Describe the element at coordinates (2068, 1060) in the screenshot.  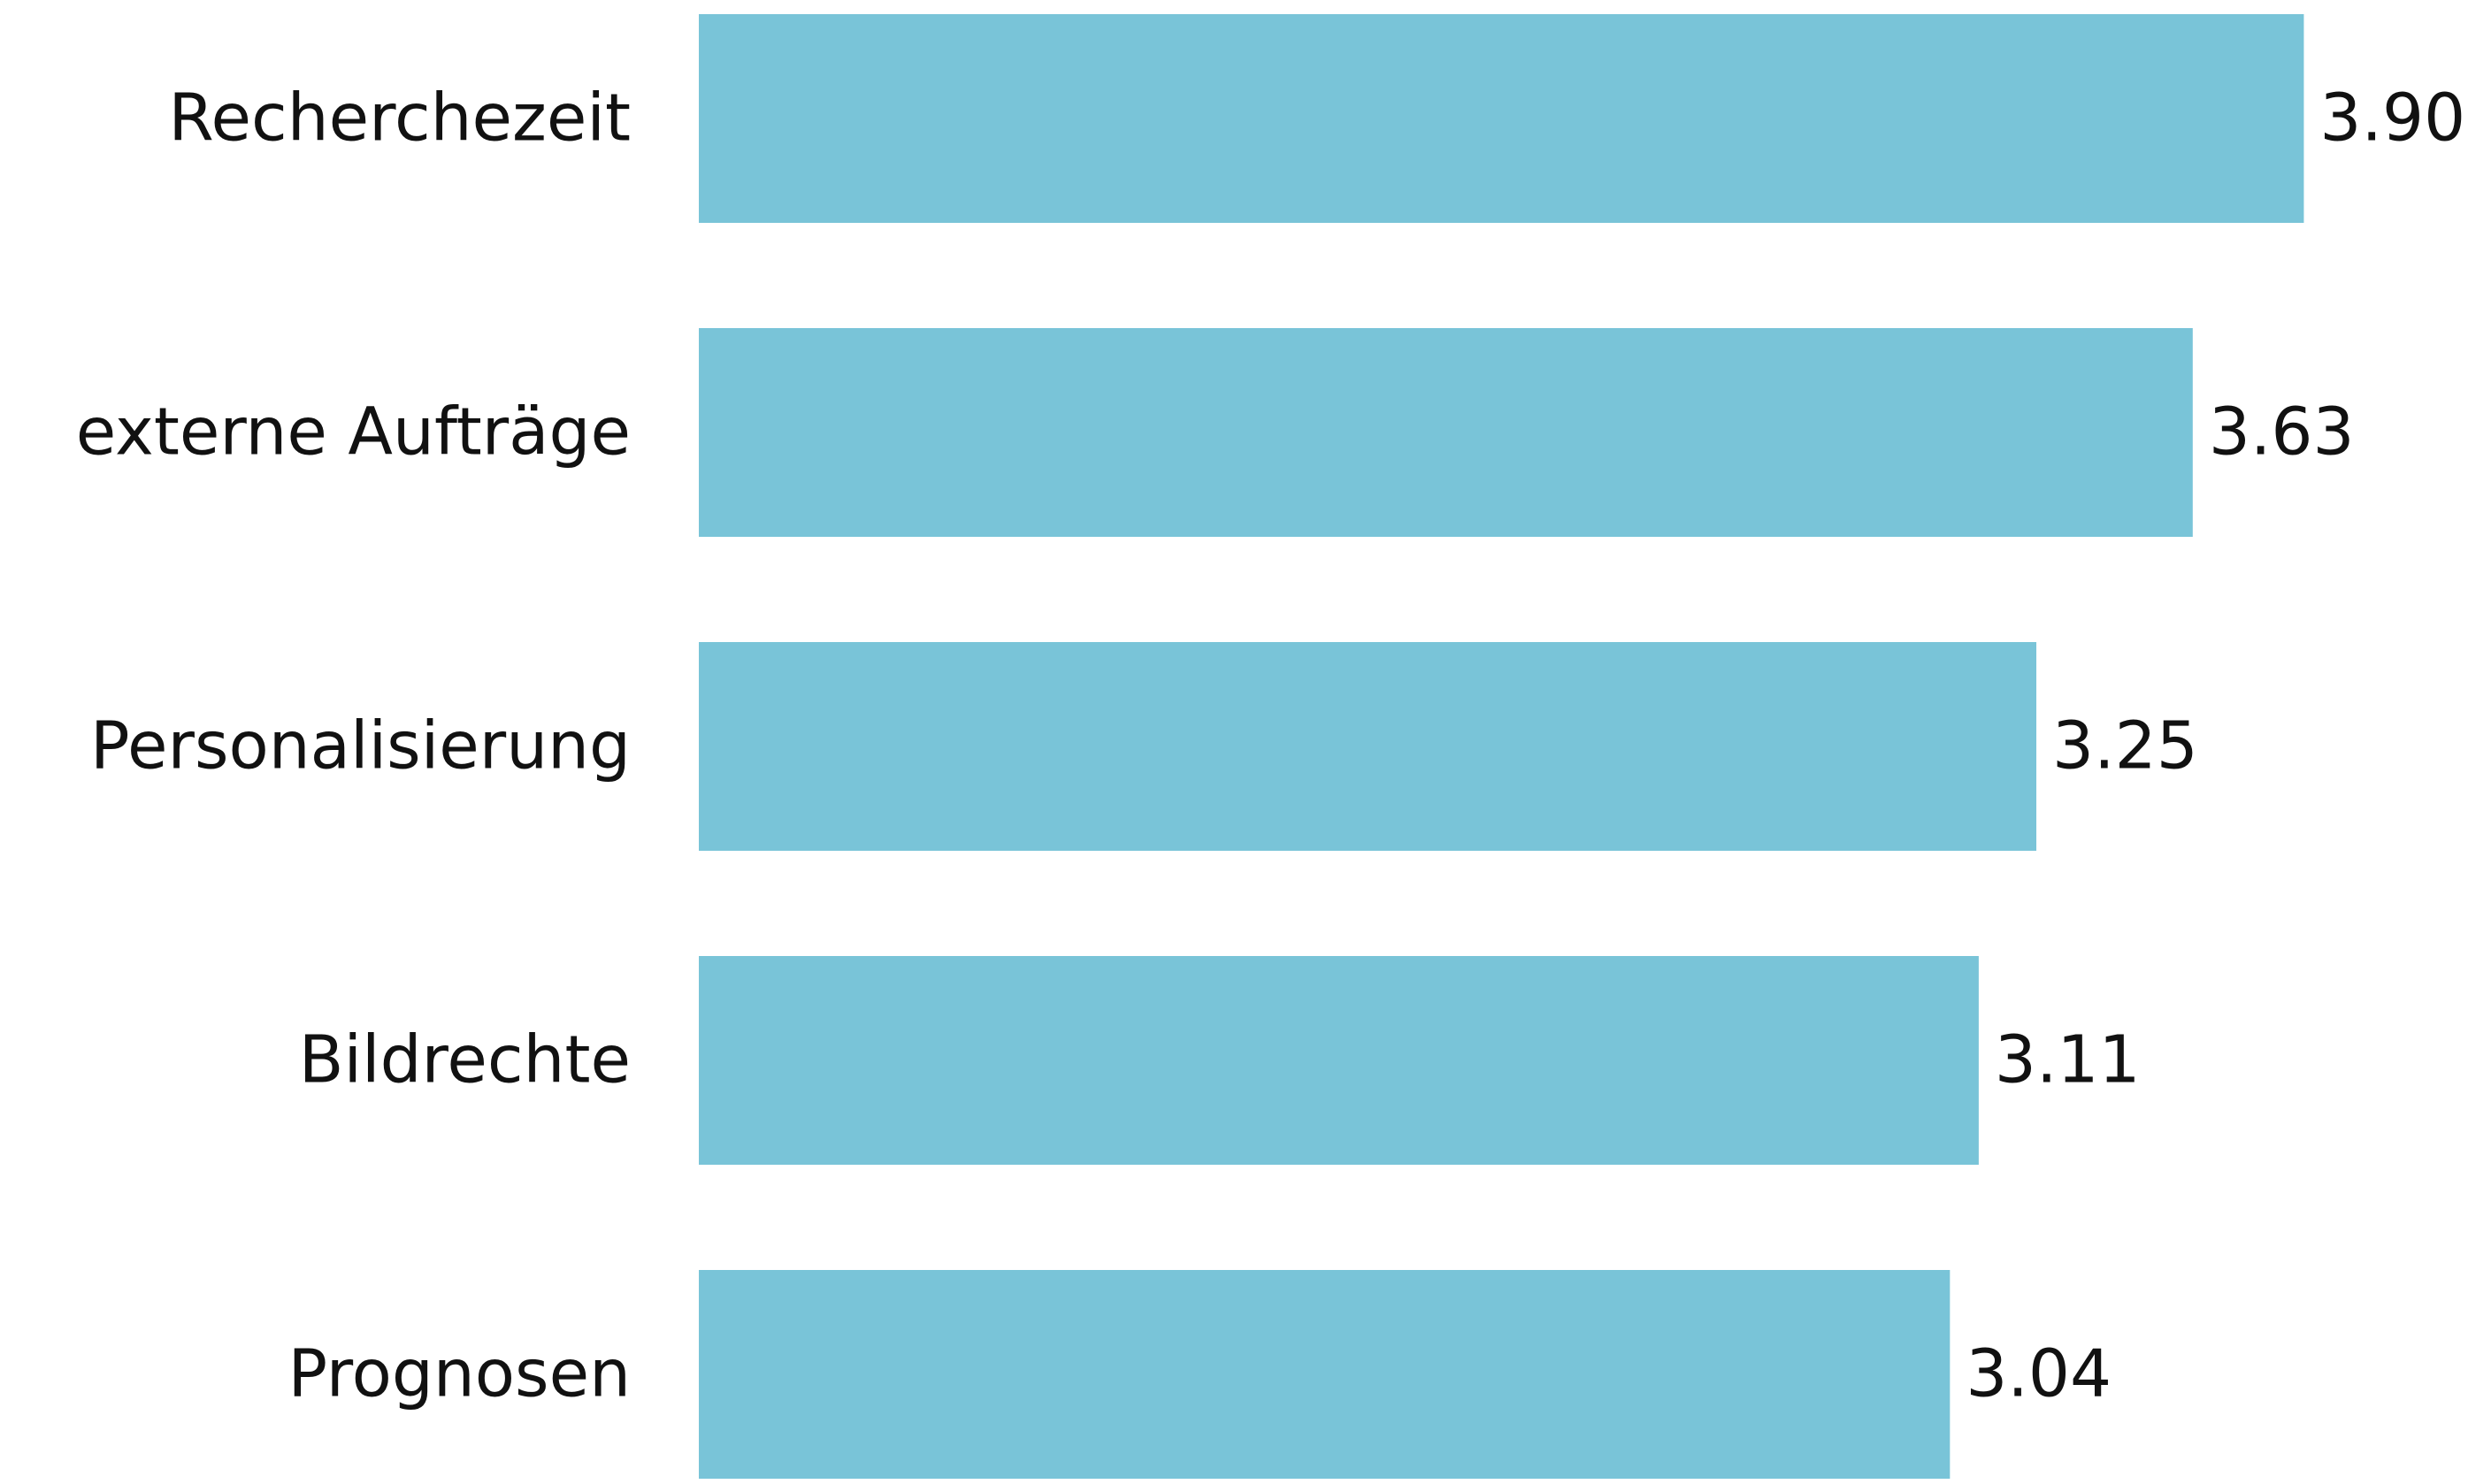
I see `value-label: 3.11` at that location.